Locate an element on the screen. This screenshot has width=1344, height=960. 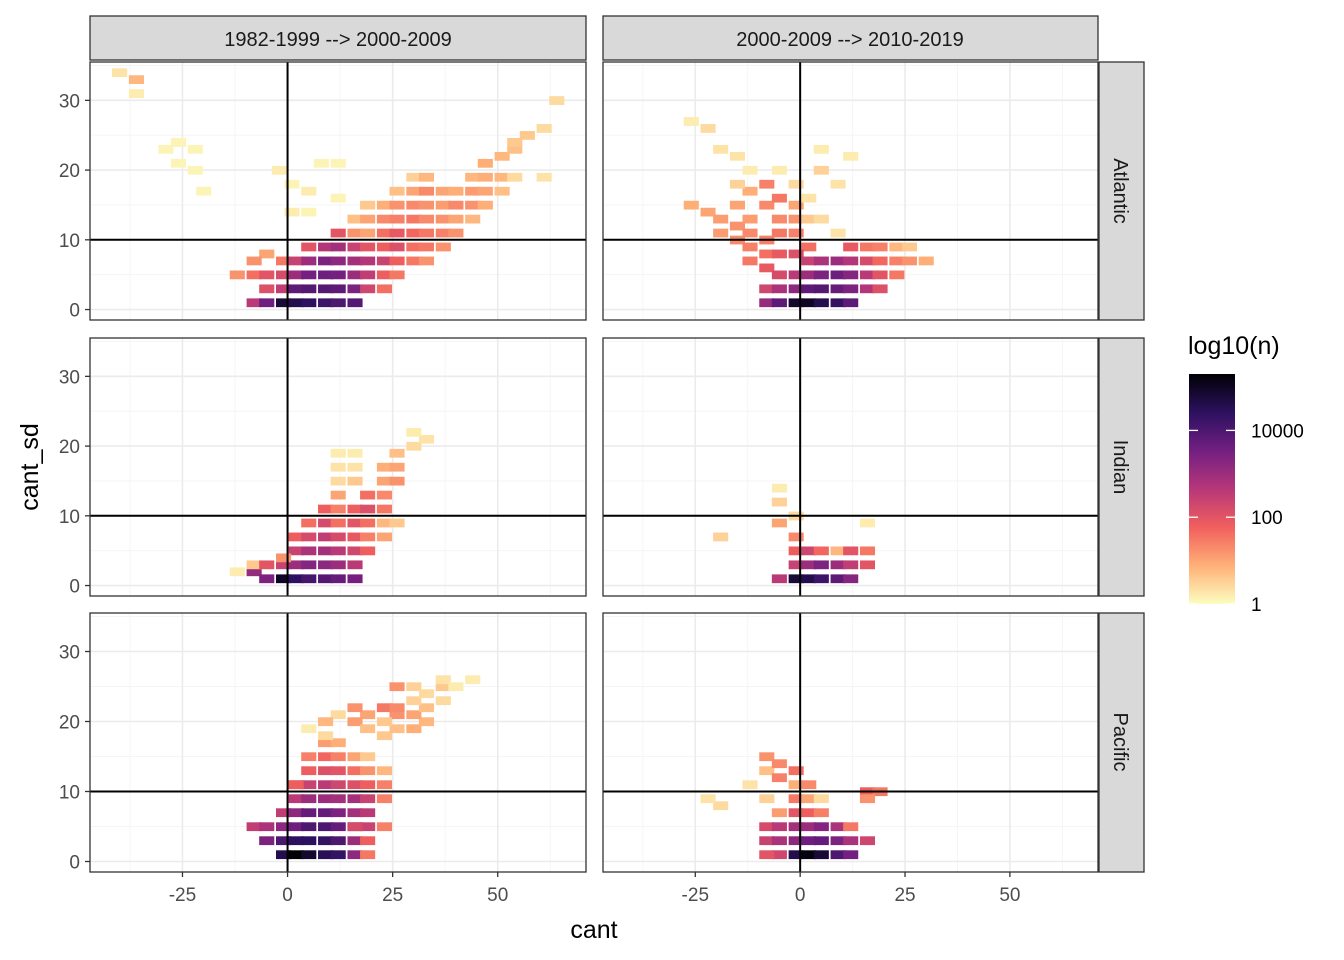
y-axis-ticks: 0 10 20 30 0 10 20 30 0 10 20 30 is located at coordinates (74, 482).